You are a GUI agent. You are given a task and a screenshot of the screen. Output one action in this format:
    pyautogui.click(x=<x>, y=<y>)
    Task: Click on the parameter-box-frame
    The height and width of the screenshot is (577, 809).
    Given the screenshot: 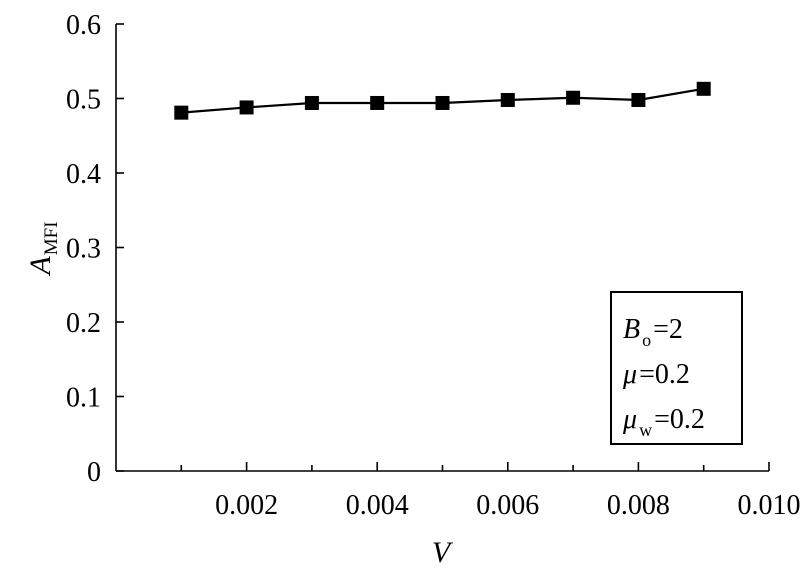 What is the action you would take?
    pyautogui.click(x=676, y=368)
    